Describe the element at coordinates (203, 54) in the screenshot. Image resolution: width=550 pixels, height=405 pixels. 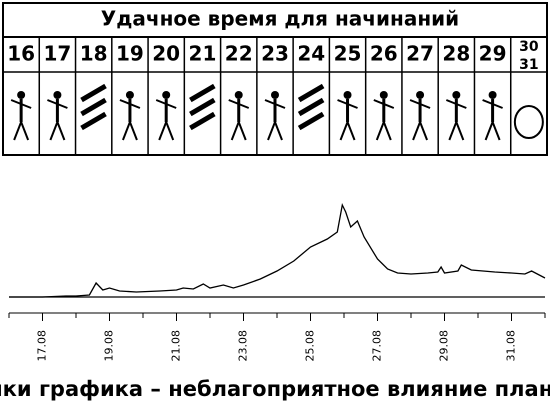
I see `day-number: 21` at that location.